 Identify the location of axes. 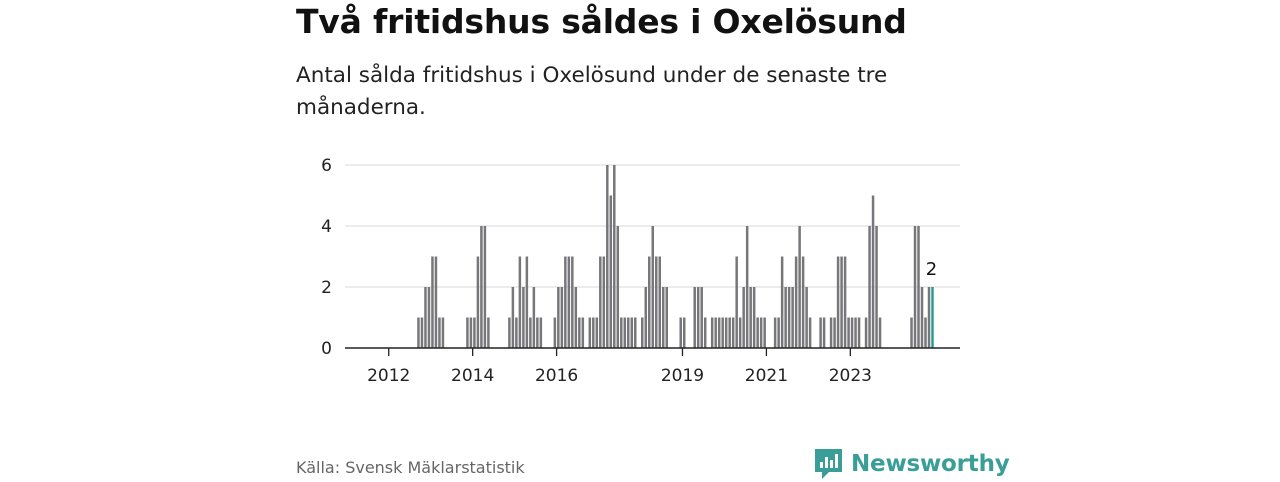
(652, 351).